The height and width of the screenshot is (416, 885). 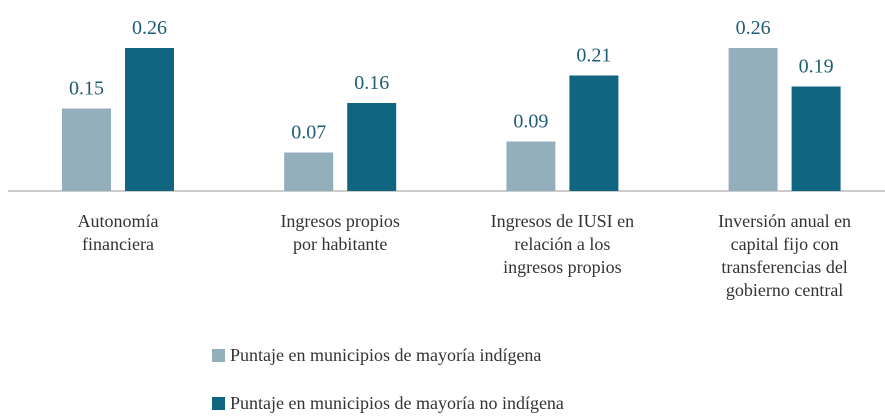 What do you see at coordinates (308, 133) in the screenshot?
I see `value-label: 0.07` at bounding box center [308, 133].